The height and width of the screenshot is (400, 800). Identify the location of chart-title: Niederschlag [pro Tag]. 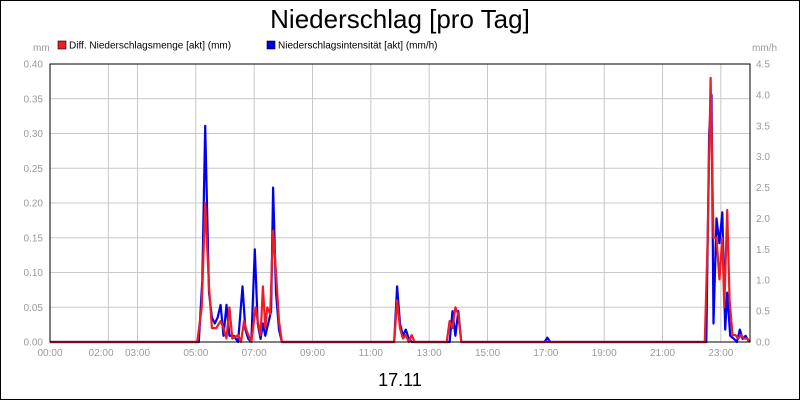
(400, 19).